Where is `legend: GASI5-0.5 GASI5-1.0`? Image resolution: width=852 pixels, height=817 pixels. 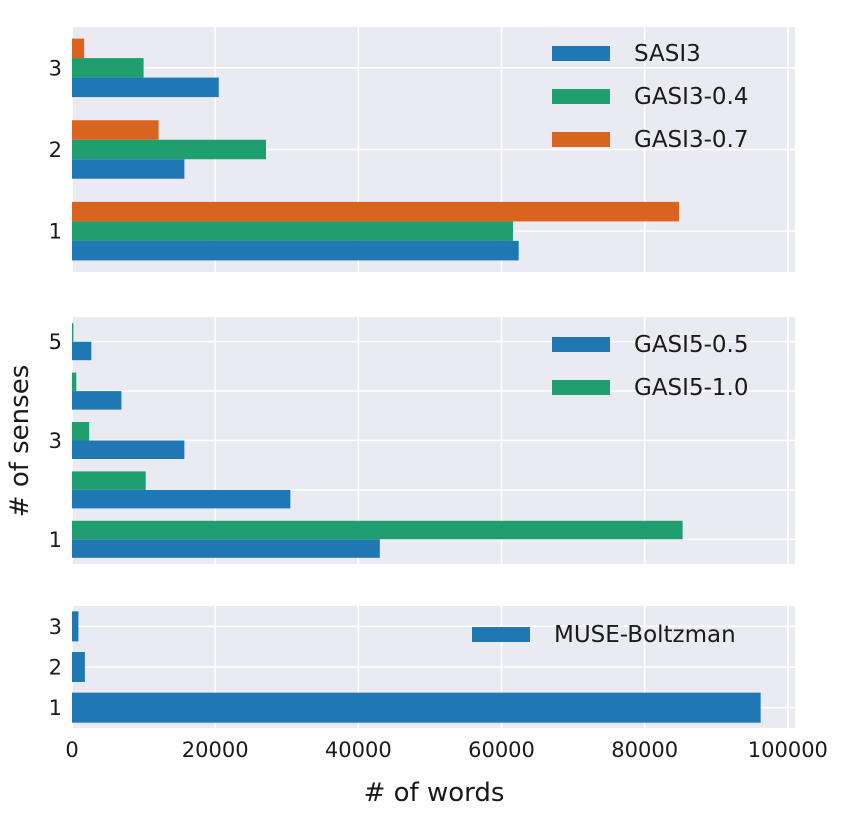
legend: GASI5-0.5 GASI5-1.0 is located at coordinates (650, 366).